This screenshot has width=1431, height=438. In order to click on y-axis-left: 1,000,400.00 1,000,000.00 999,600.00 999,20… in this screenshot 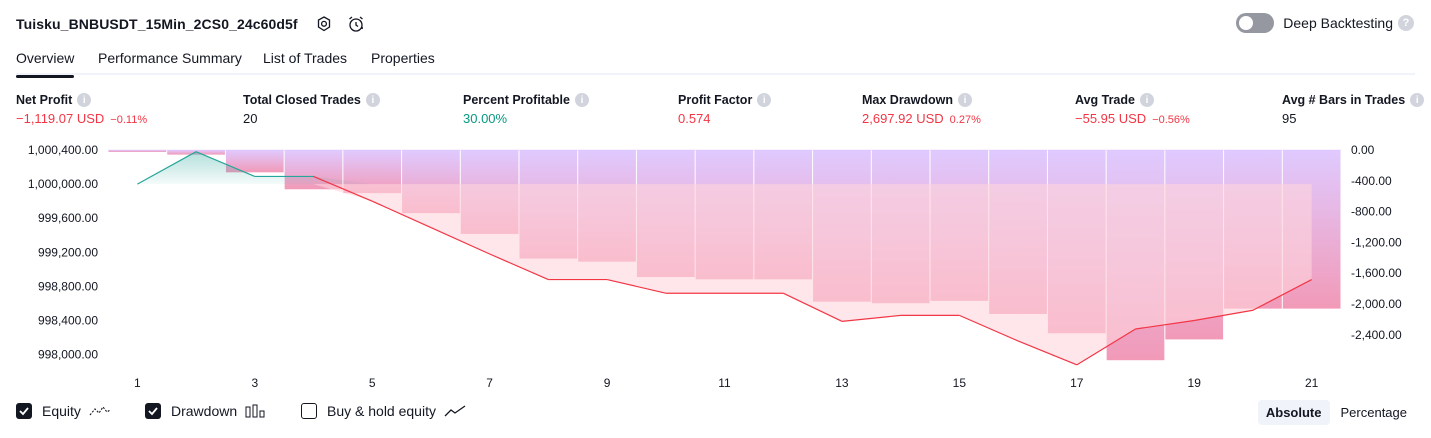, I will do `click(63, 252)`.